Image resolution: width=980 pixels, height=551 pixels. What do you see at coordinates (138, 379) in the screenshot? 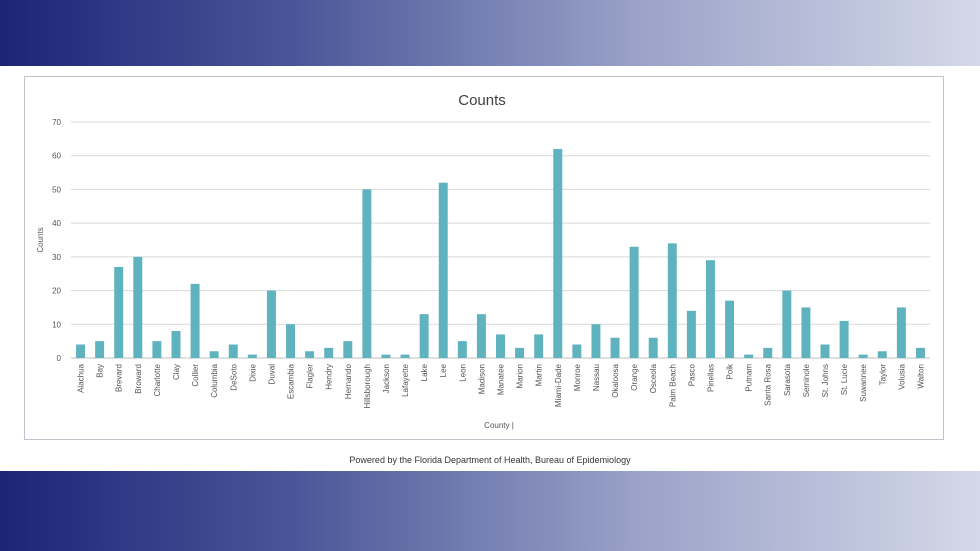
I see `x-tick-label: Broward` at bounding box center [138, 379].